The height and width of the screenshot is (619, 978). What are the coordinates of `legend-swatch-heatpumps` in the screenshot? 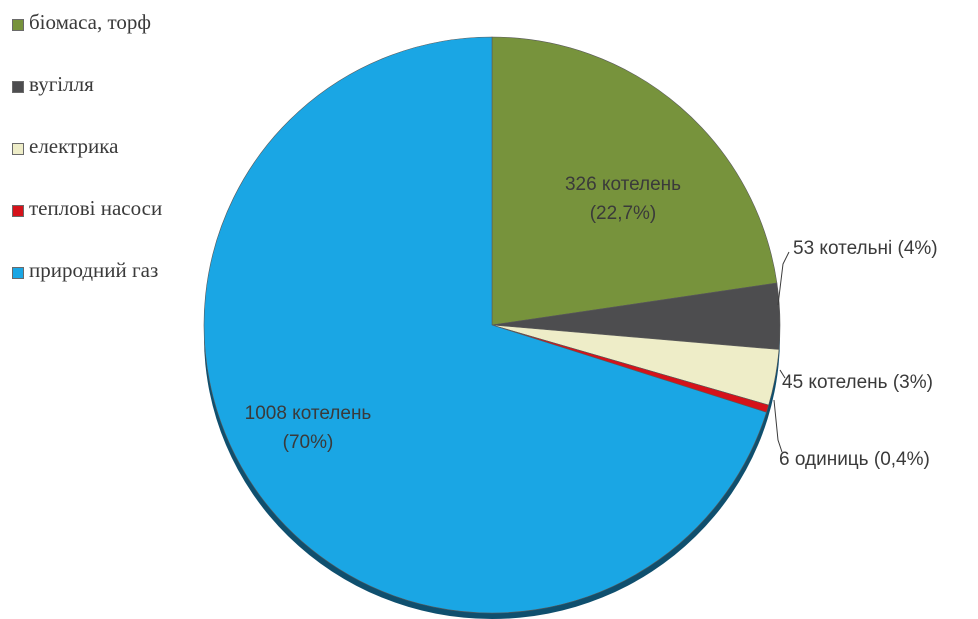 It's located at (18, 211).